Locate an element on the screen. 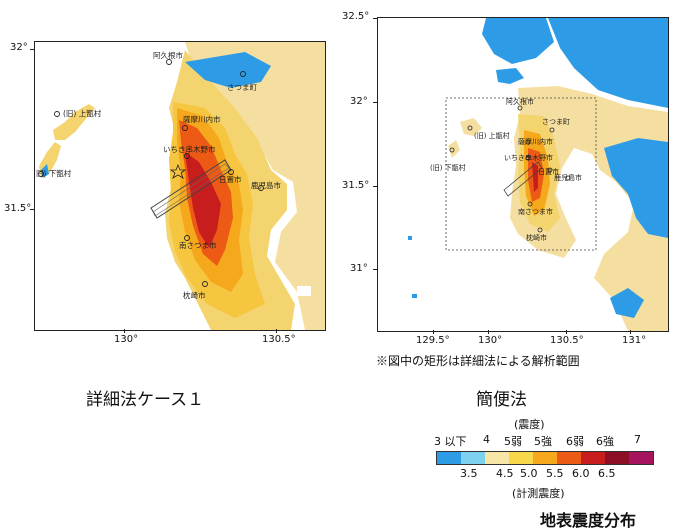 This screenshot has height=532, width=681. legend-label-4: 4 is located at coordinates (486, 439).